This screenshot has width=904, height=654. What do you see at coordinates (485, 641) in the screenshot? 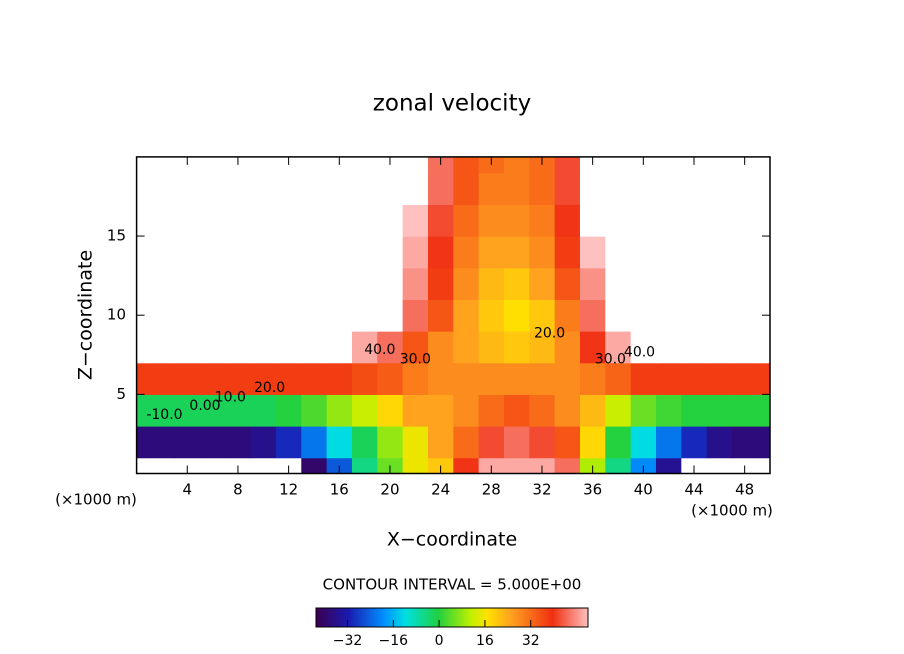
I see `colorbar-tick-label: 16` at bounding box center [485, 641].